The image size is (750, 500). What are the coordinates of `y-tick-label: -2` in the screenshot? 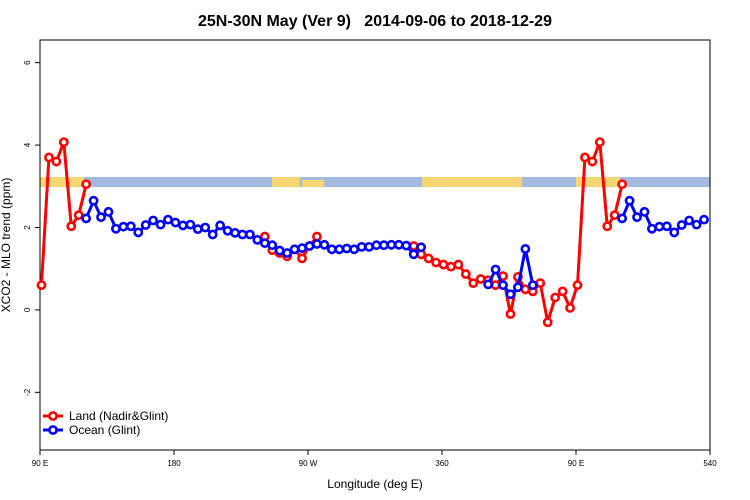 It's located at (27, 392).